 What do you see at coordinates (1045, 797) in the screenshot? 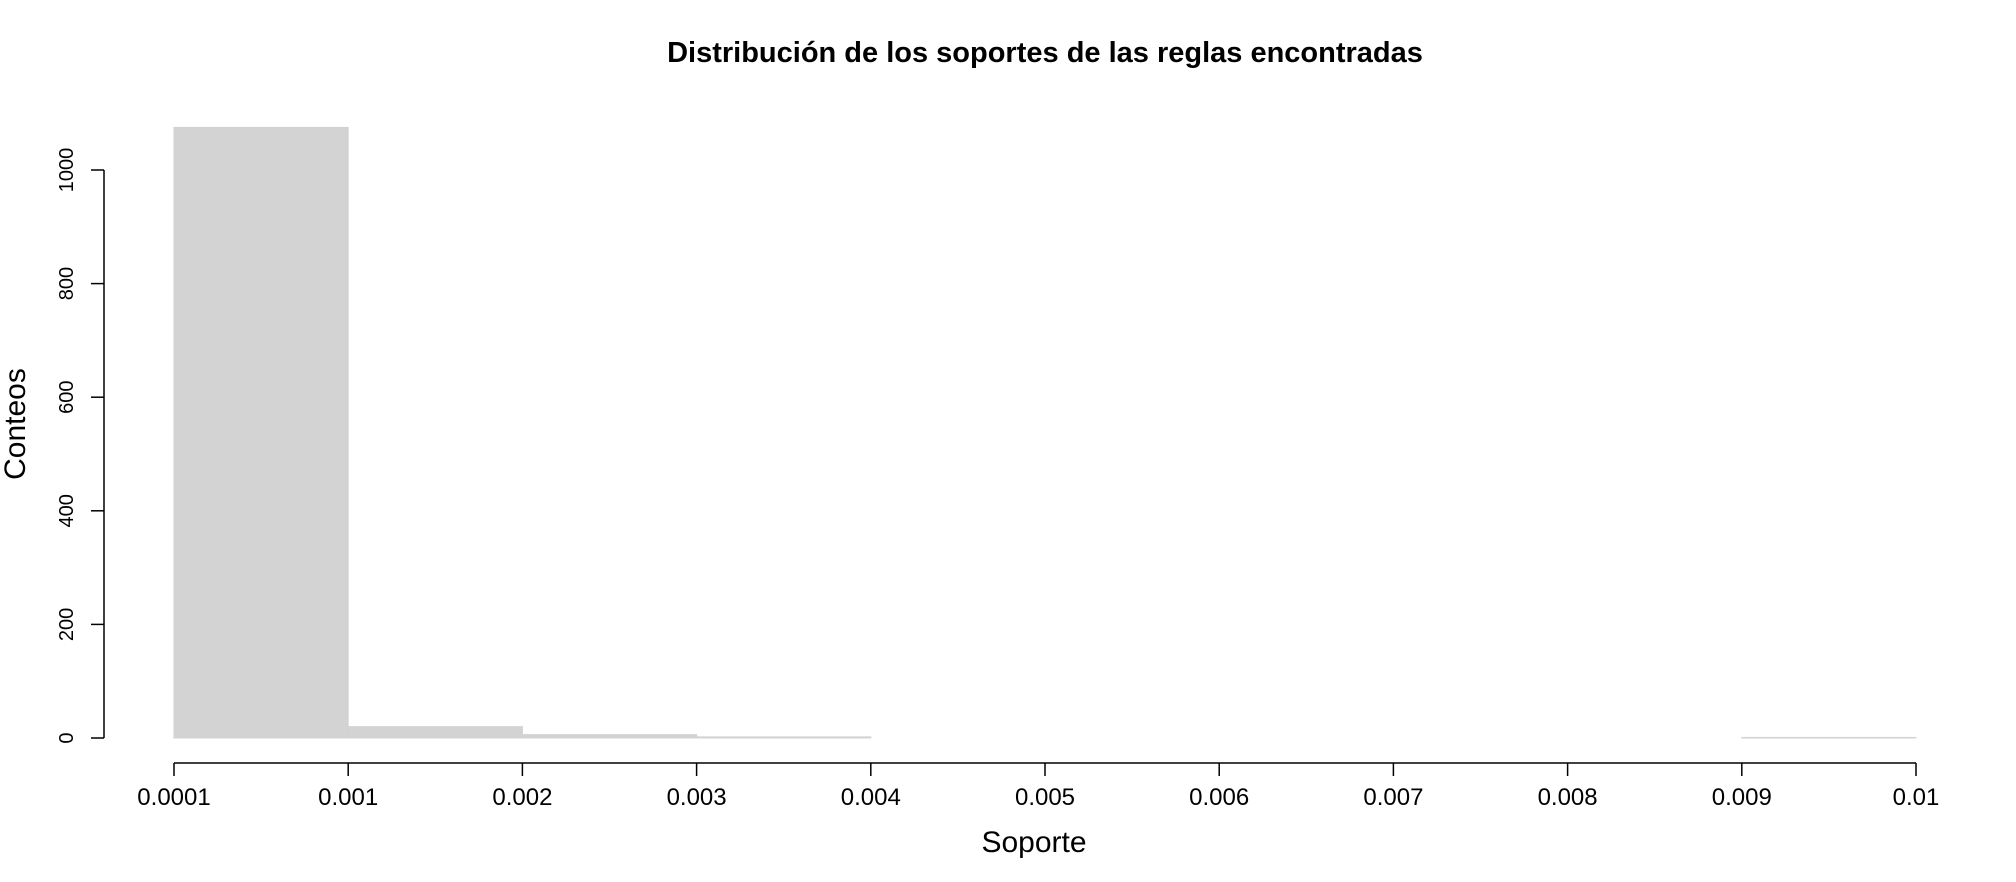
I see `x-tick-label: 0.005` at bounding box center [1045, 797].